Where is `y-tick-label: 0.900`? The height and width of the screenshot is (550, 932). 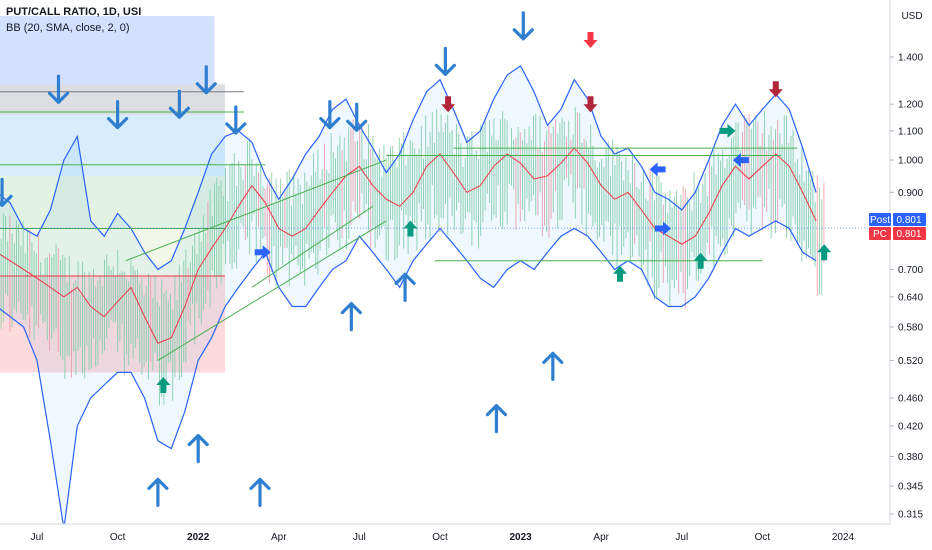
y-tick-label: 0.900 is located at coordinates (910, 193).